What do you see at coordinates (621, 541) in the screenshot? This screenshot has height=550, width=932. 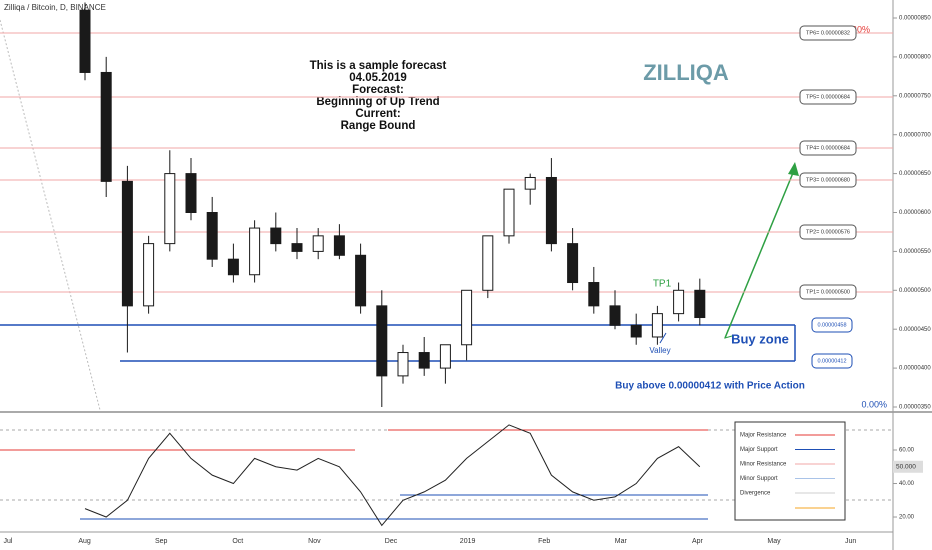 I see `x-tick-label: Mar` at bounding box center [621, 541].